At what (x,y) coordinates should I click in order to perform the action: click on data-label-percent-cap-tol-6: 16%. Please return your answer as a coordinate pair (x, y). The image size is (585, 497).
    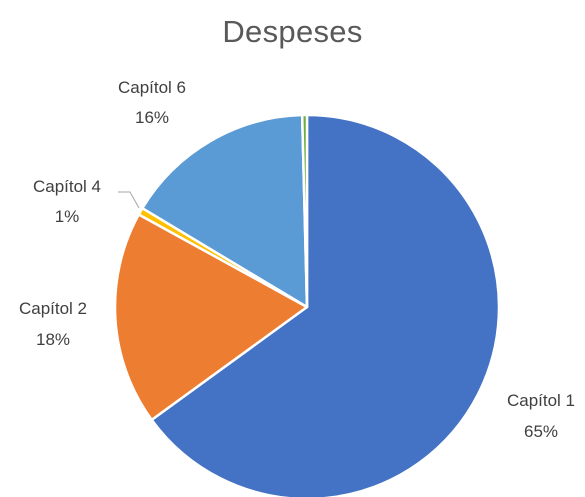
    Looking at the image, I should click on (152, 117).